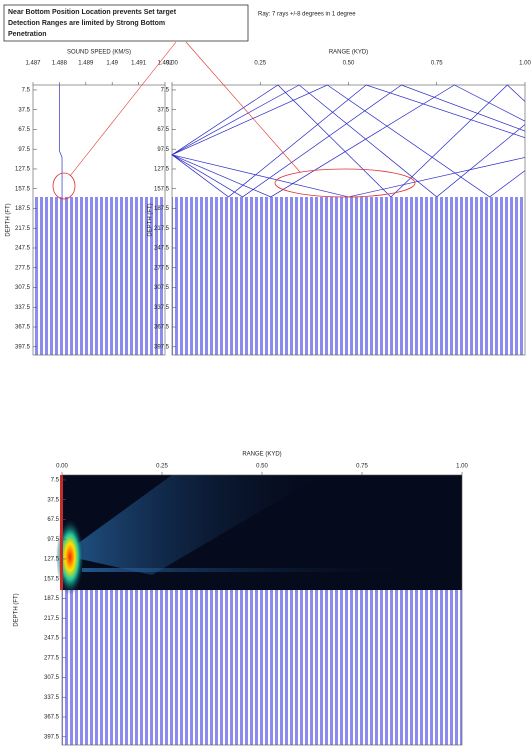  I want to click on ray-note: Ray: 7 rays +/-8 degrees in 1 degree, so click(307, 15).